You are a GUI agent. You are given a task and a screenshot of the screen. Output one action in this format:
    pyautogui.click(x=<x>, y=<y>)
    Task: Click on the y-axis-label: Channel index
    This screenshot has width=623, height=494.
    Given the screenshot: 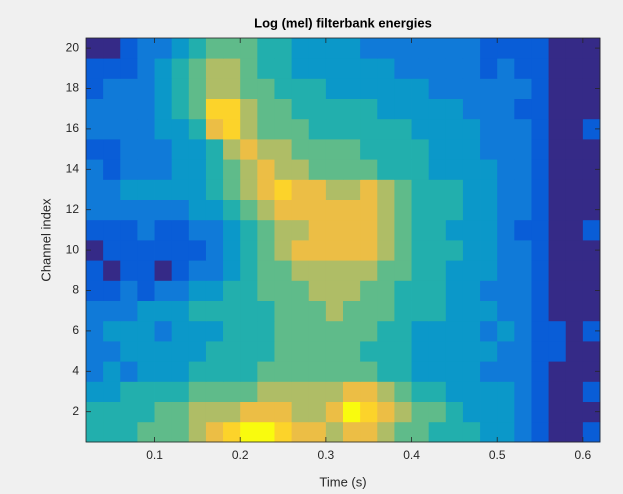 What is the action you would take?
    pyautogui.click(x=45, y=240)
    